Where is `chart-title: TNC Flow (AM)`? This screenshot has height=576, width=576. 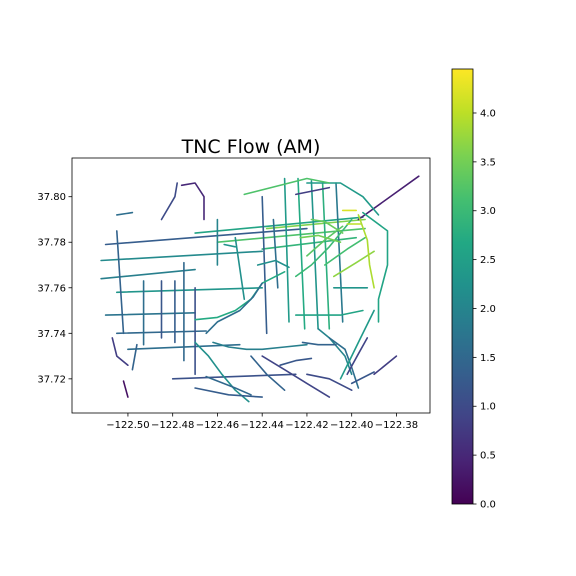 chart-title: TNC Flow (AM) is located at coordinates (251, 147).